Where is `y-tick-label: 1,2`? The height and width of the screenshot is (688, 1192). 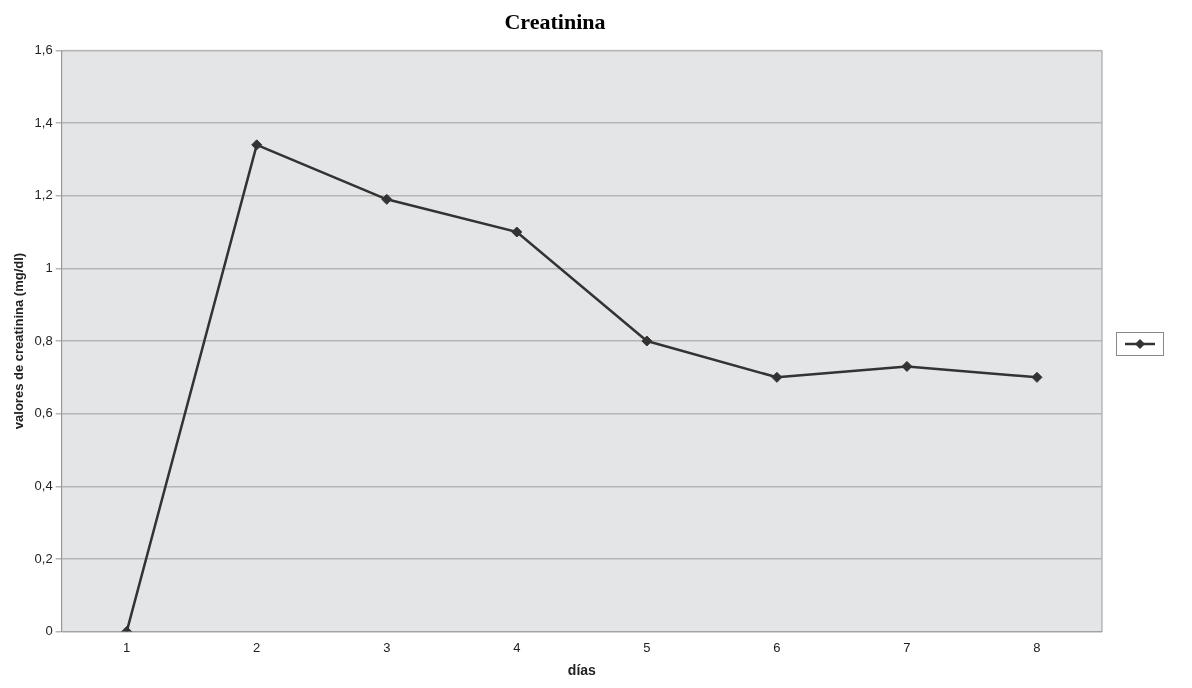
y-tick-label: 1,2 is located at coordinates (43, 195).